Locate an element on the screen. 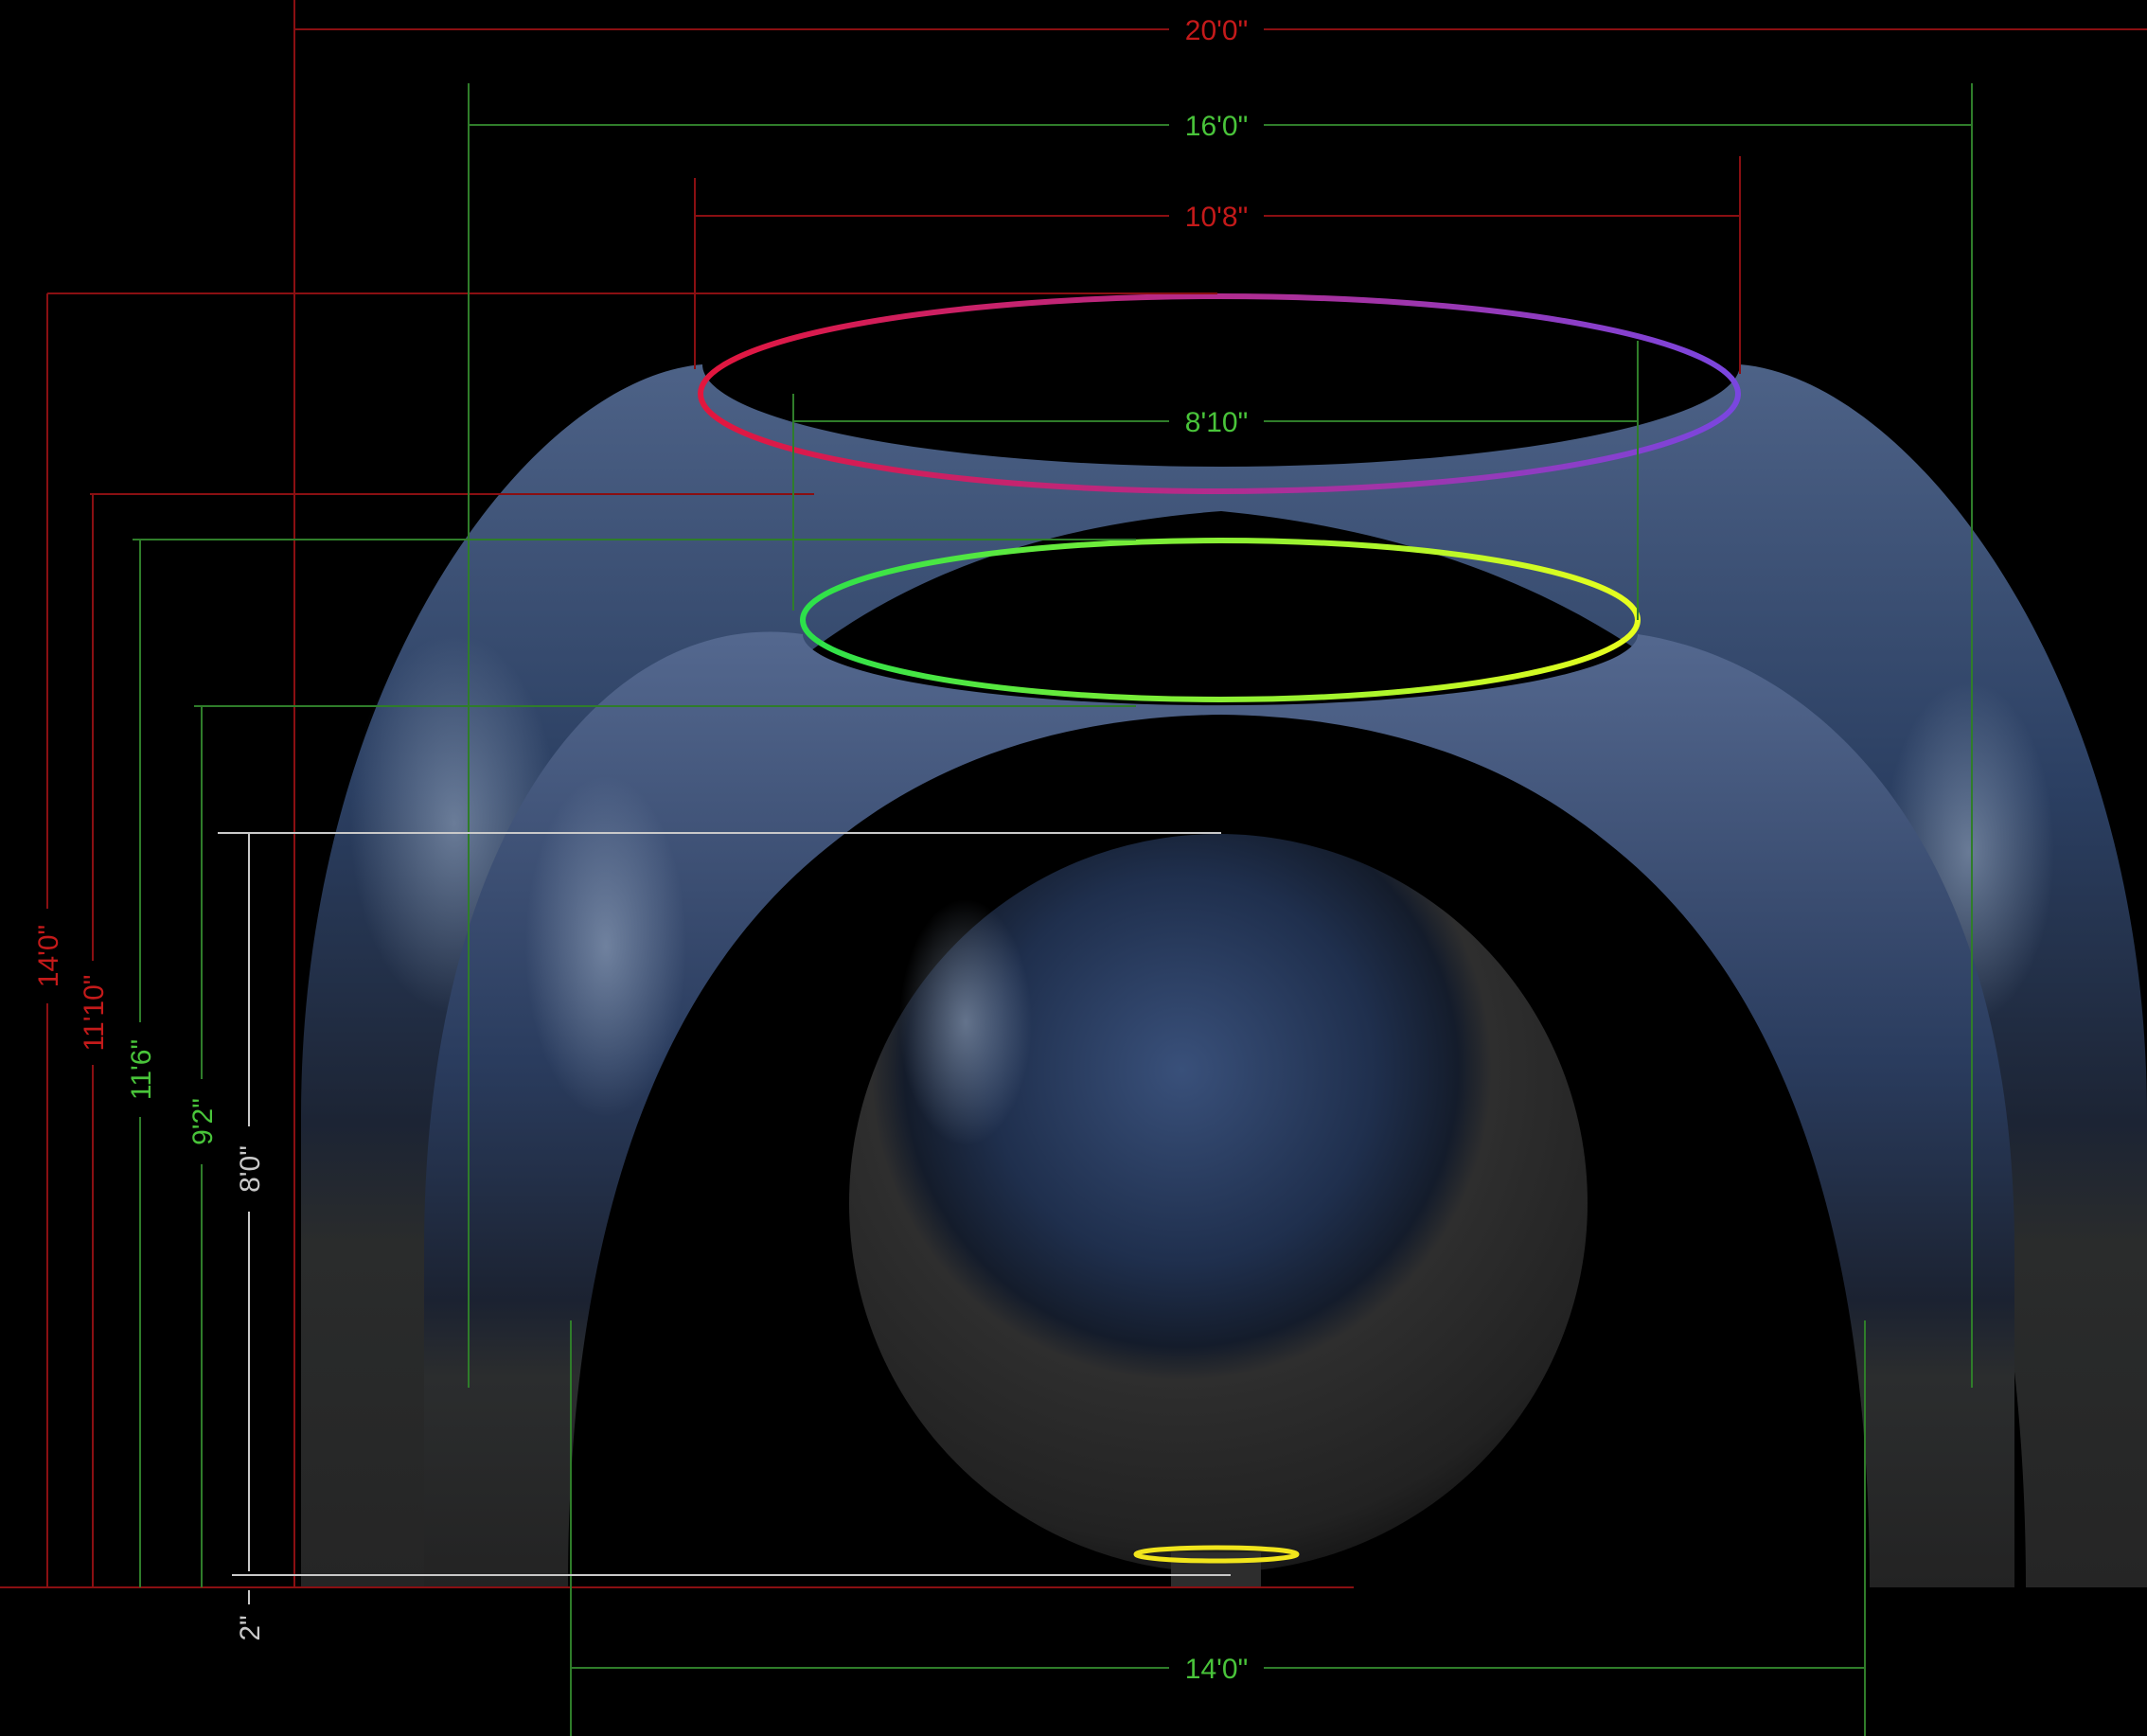  label-inner-height: 9'2" is located at coordinates (202, 1121).